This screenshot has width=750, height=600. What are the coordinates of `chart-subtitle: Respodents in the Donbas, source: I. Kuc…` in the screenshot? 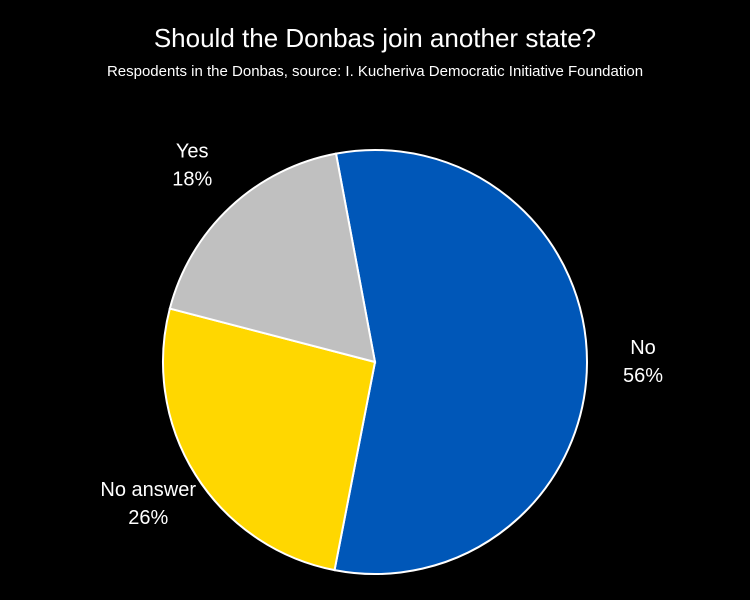 It's located at (375, 71).